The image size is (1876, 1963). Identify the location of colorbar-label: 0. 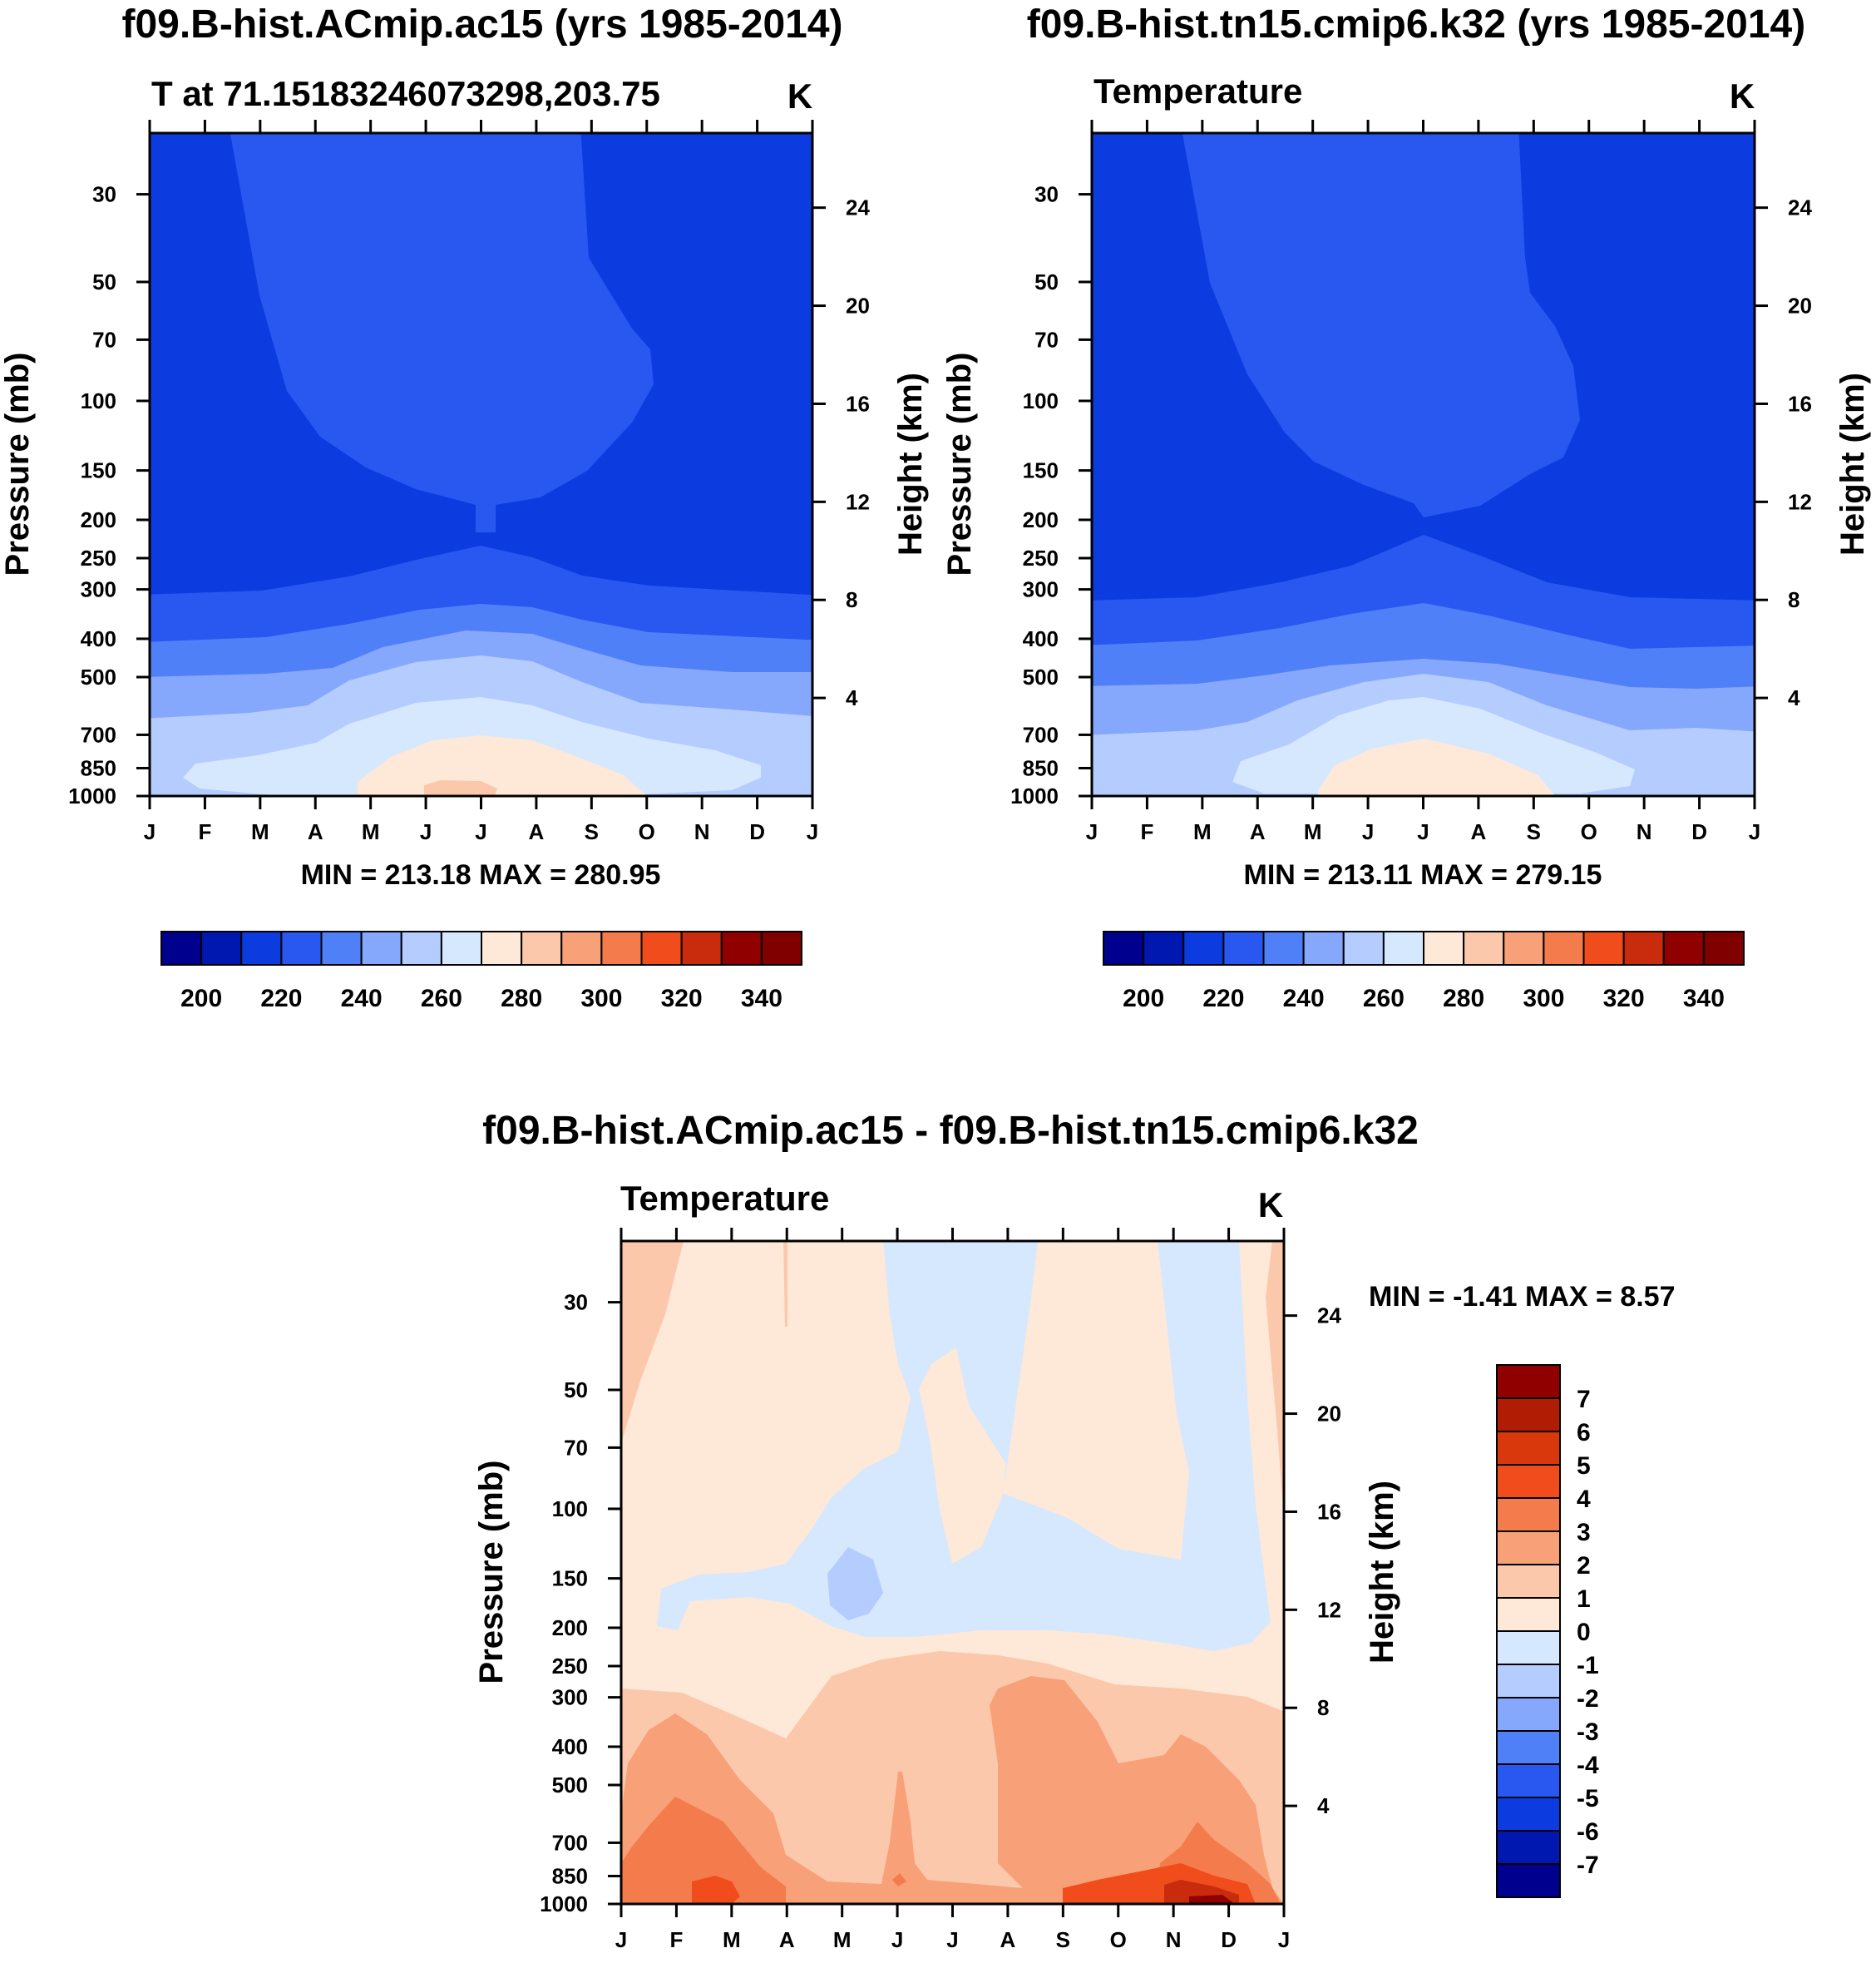
(1584, 1632).